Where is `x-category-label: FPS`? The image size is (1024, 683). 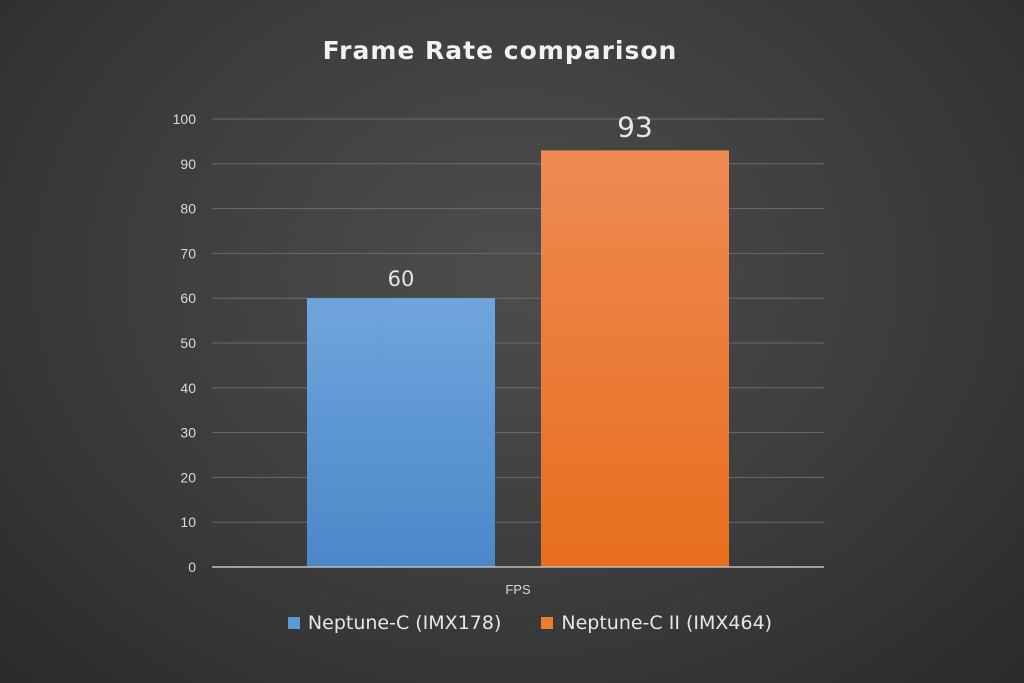
x-category-label: FPS is located at coordinates (518, 589).